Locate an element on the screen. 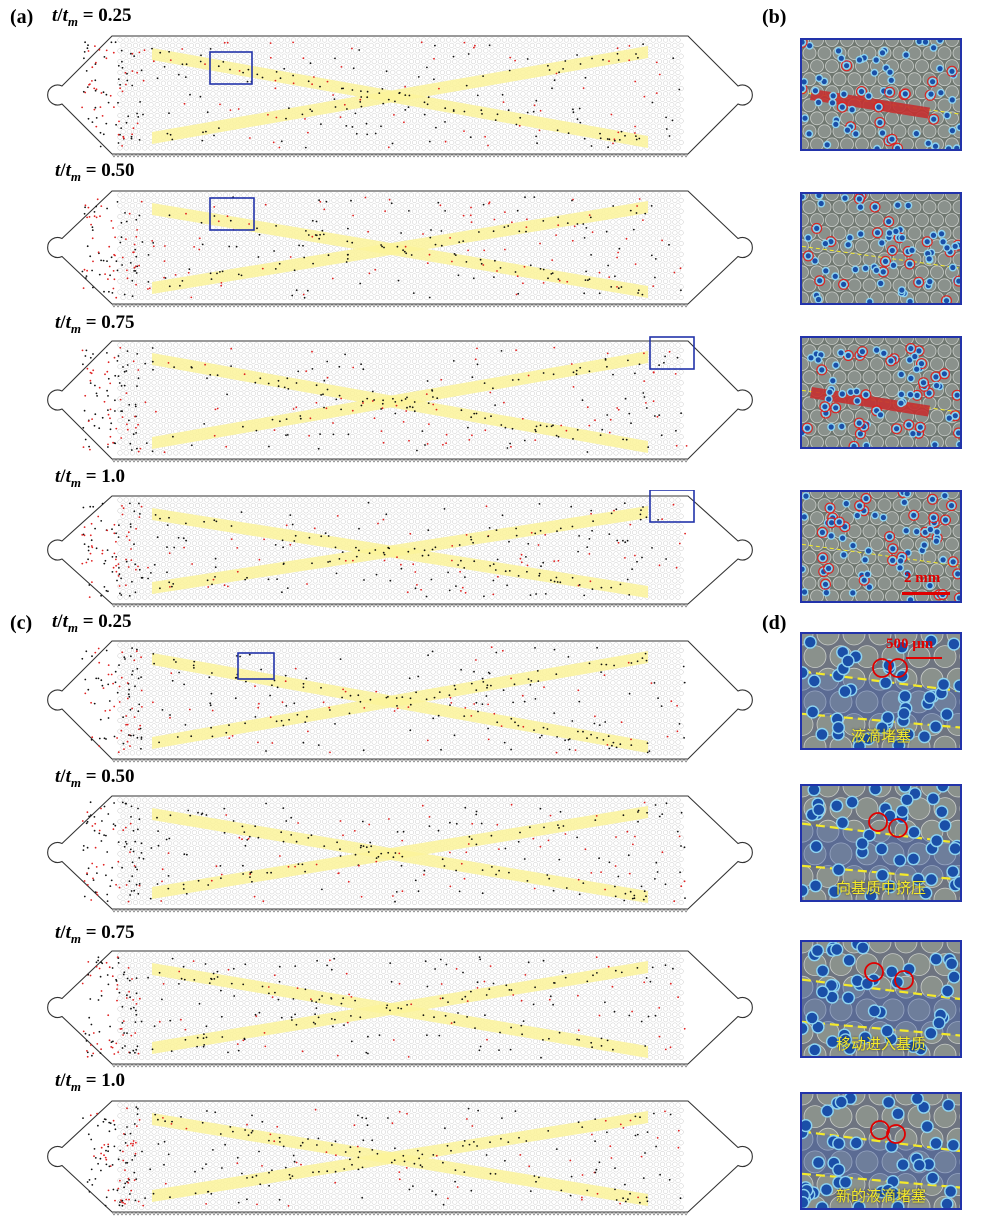 The image size is (992, 1218). time-label-c2: t/tm = 0.50 is located at coordinates (95, 778).